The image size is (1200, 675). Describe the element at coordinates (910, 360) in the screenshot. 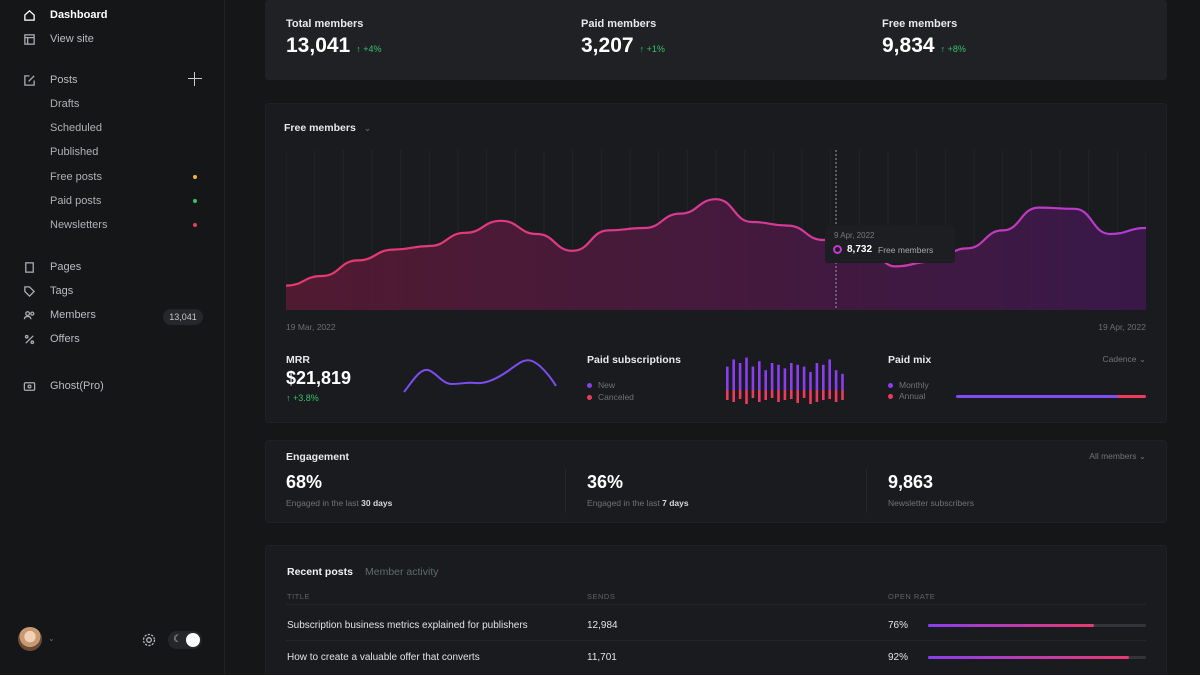

I see `paid-mix-label: Paid mix` at that location.